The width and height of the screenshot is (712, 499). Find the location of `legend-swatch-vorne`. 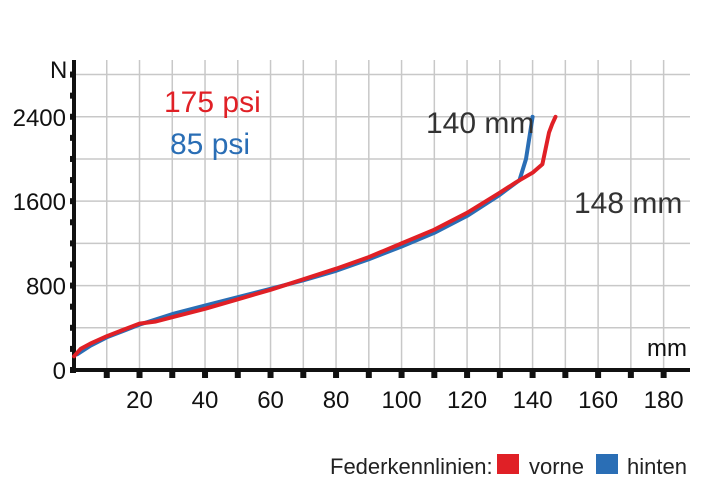

legend-swatch-vorne is located at coordinates (508, 464).